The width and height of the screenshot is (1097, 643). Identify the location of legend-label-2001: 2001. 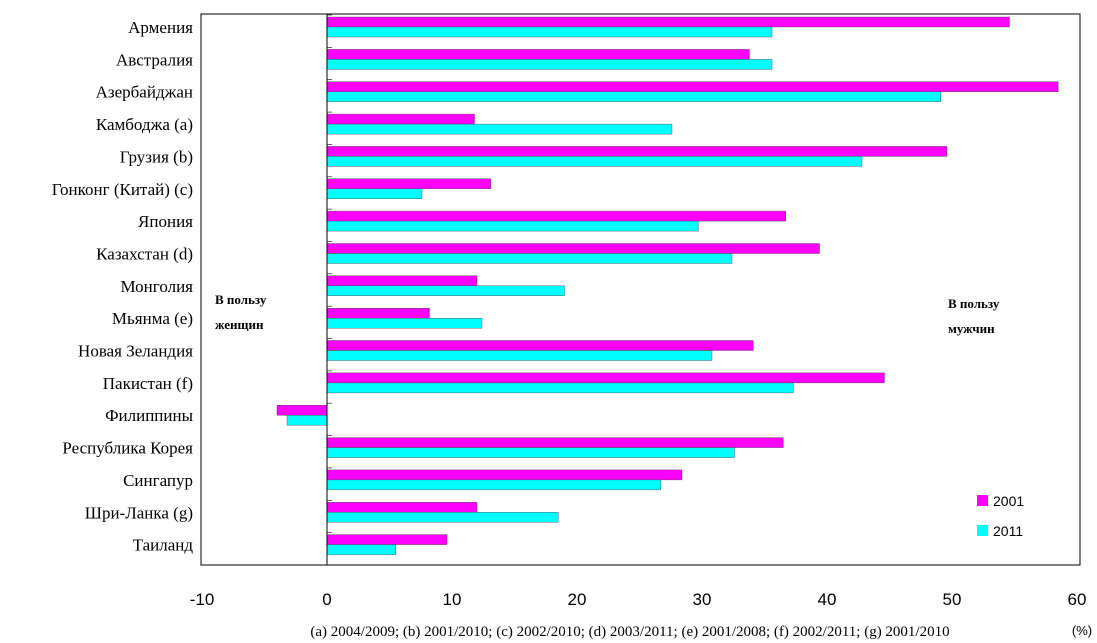
(1008, 501).